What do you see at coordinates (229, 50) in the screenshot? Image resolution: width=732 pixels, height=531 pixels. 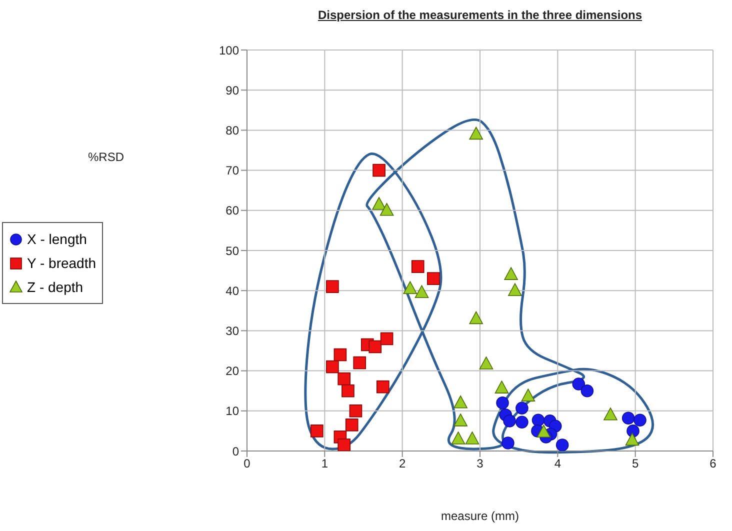 I see `y-tick-label: 100` at bounding box center [229, 50].